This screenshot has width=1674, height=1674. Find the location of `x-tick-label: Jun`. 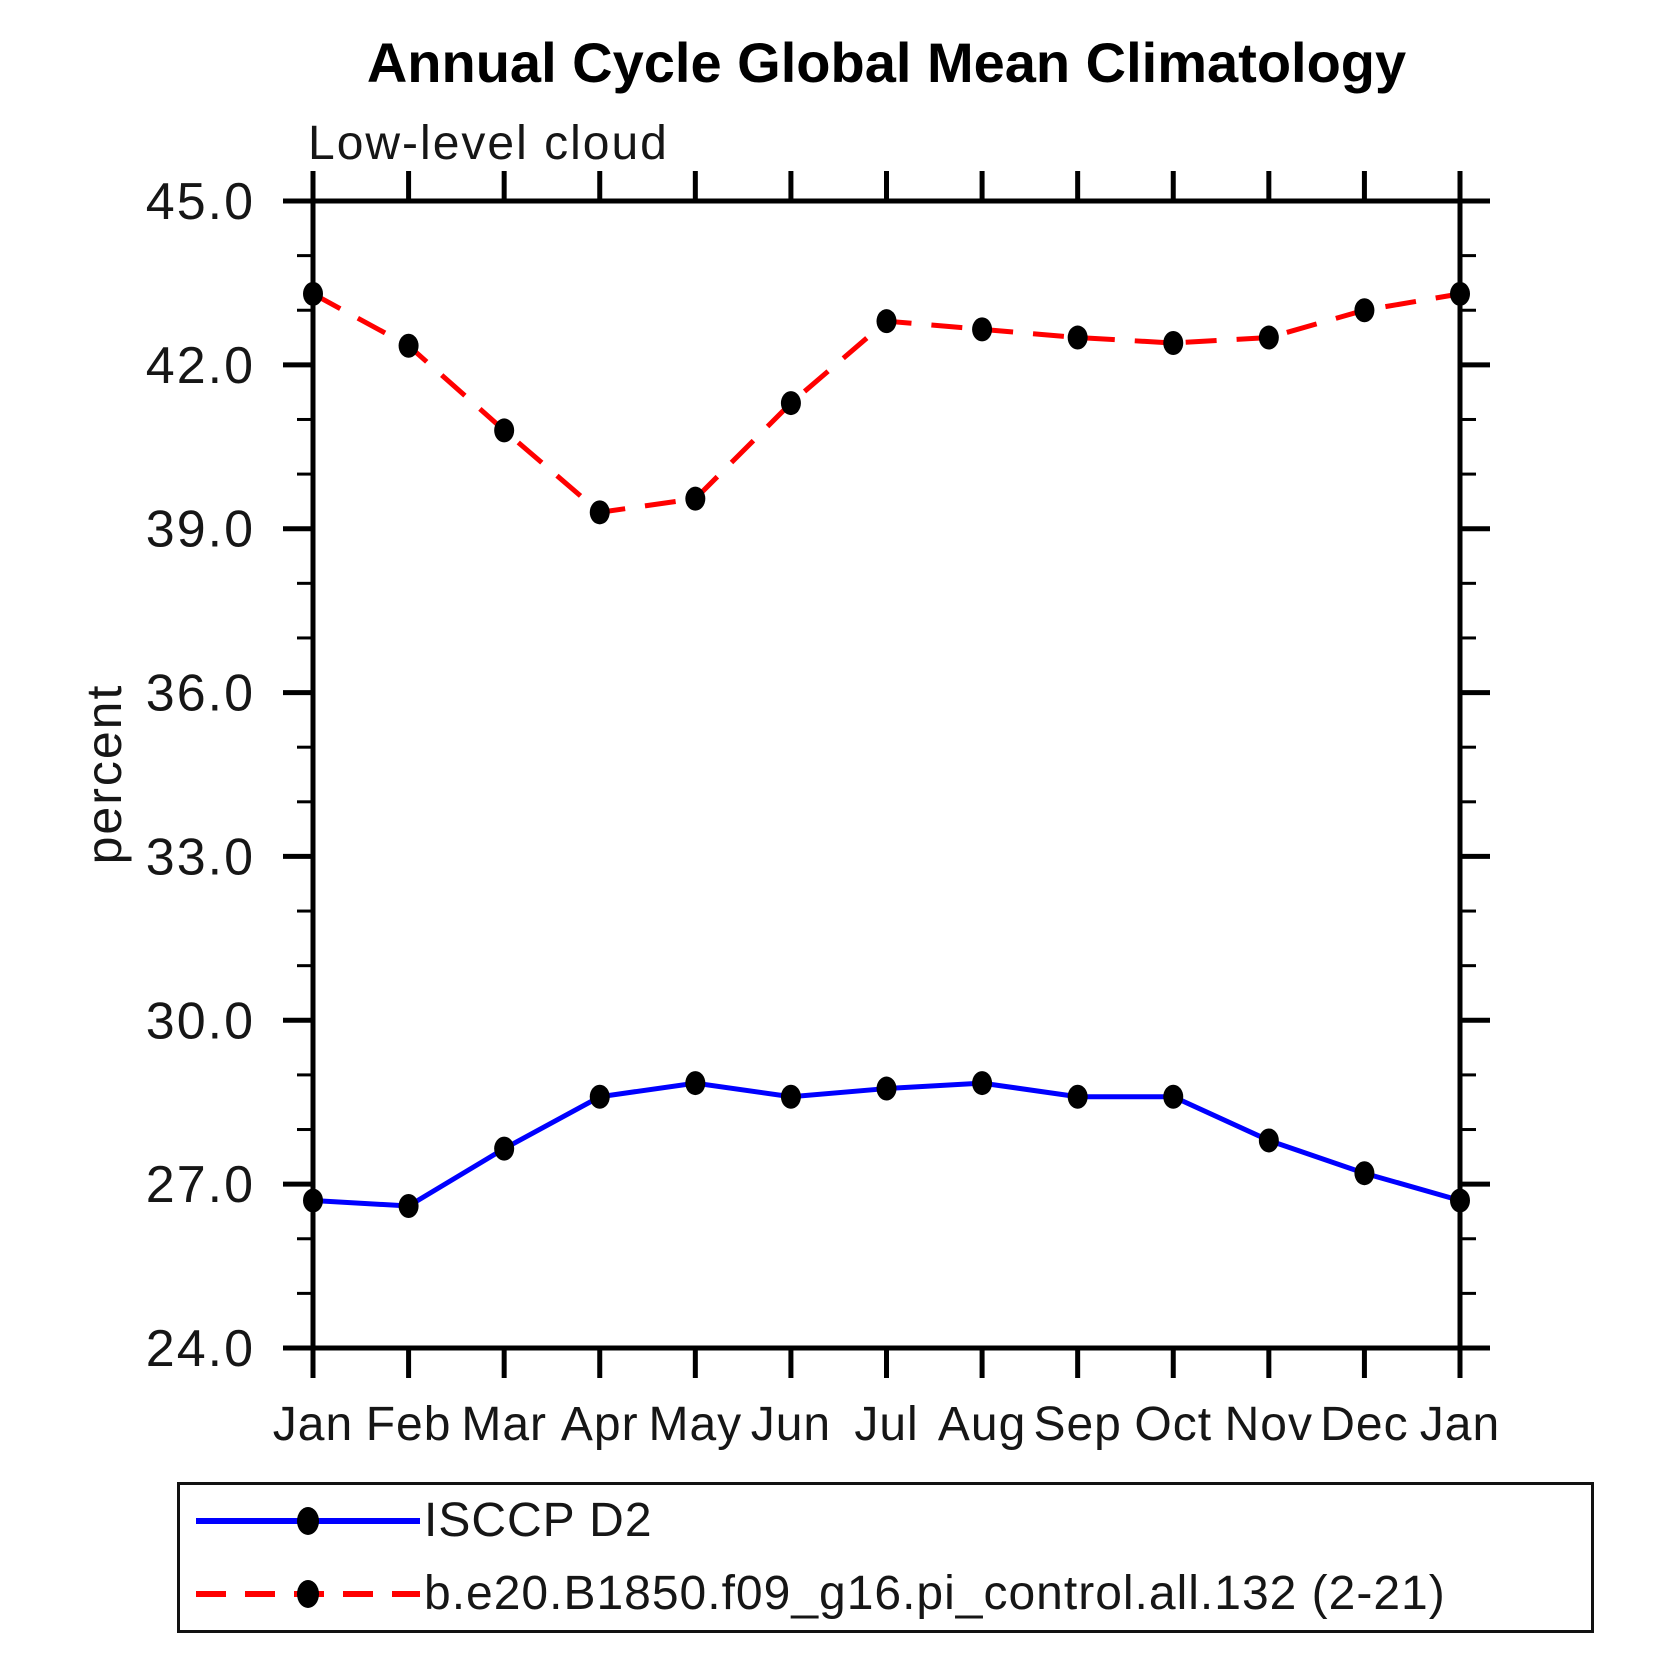

x-tick-label: Jun is located at coordinates (791, 1424).